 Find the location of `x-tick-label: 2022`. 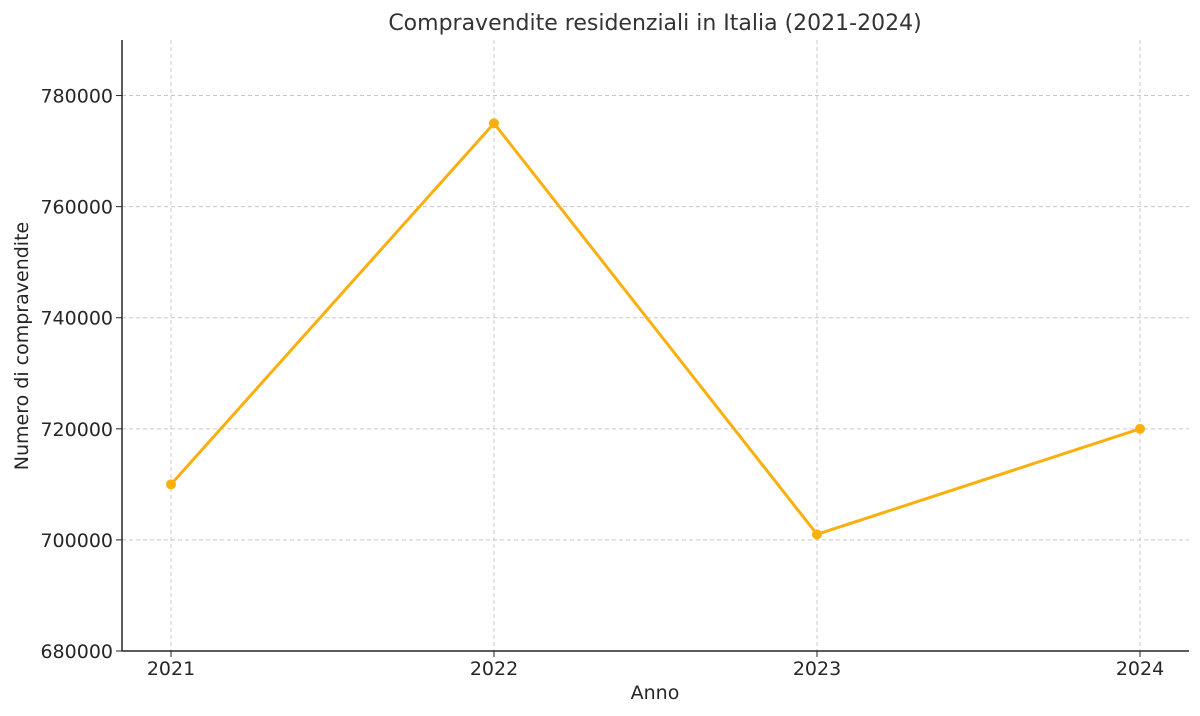

x-tick-label: 2022 is located at coordinates (494, 669).